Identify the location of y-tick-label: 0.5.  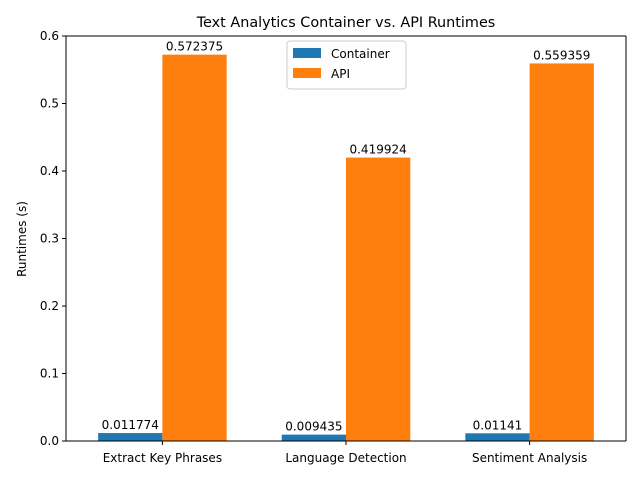
(49, 104).